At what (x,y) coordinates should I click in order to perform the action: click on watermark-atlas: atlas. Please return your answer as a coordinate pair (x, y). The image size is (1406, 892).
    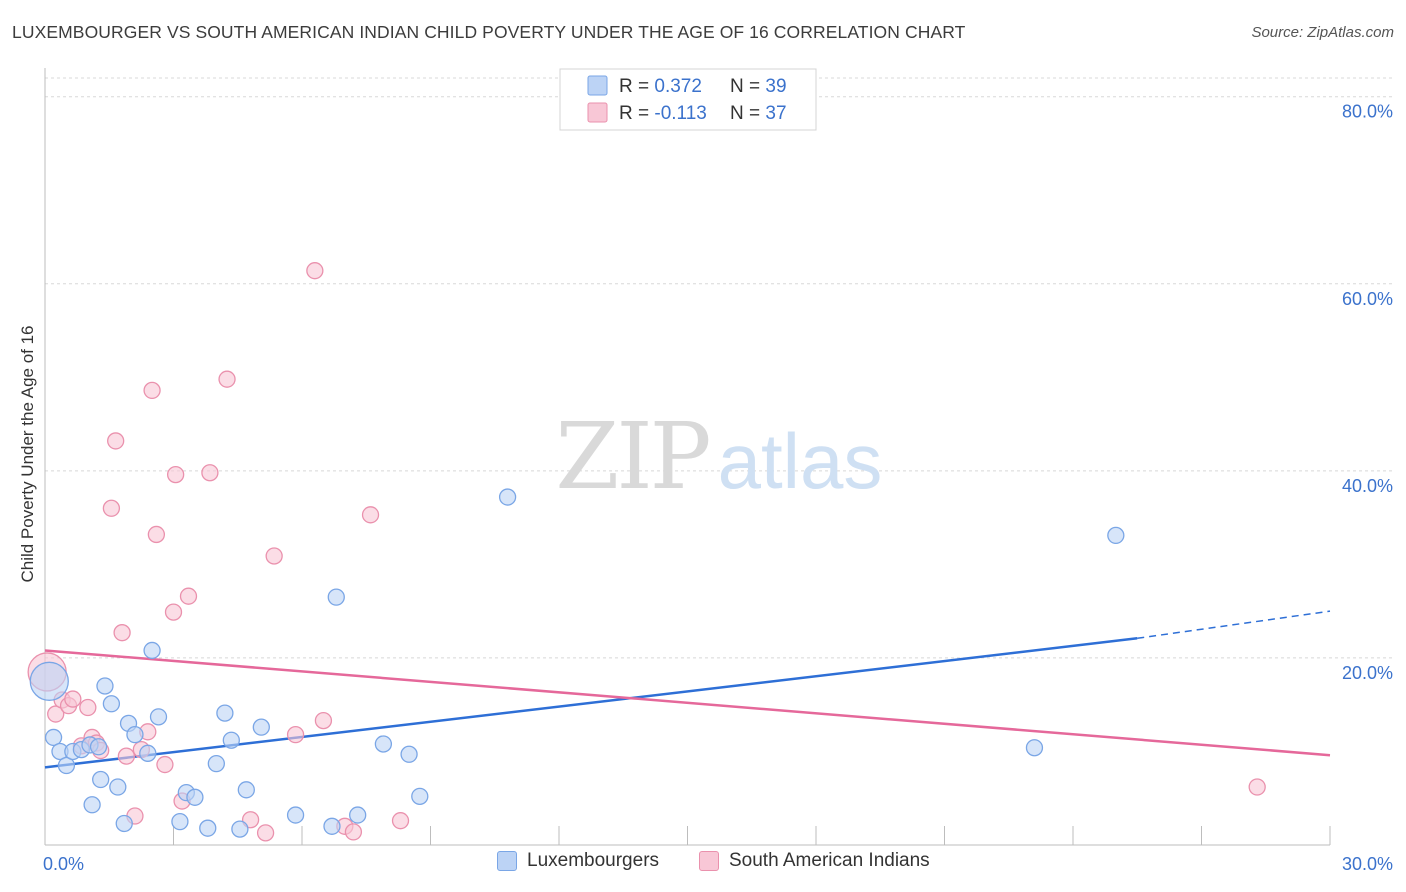
    Looking at the image, I should click on (800, 461).